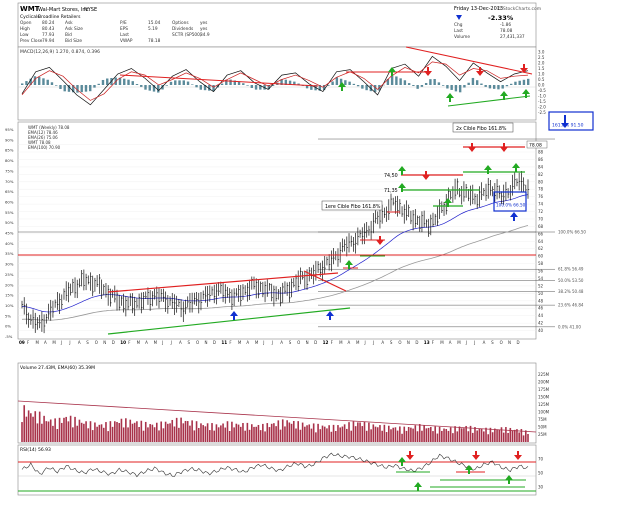 This screenshot has width=640, height=530. Describe the element at coordinates (154, 23) in the screenshot. I see `stat-value: 15.04` at that location.